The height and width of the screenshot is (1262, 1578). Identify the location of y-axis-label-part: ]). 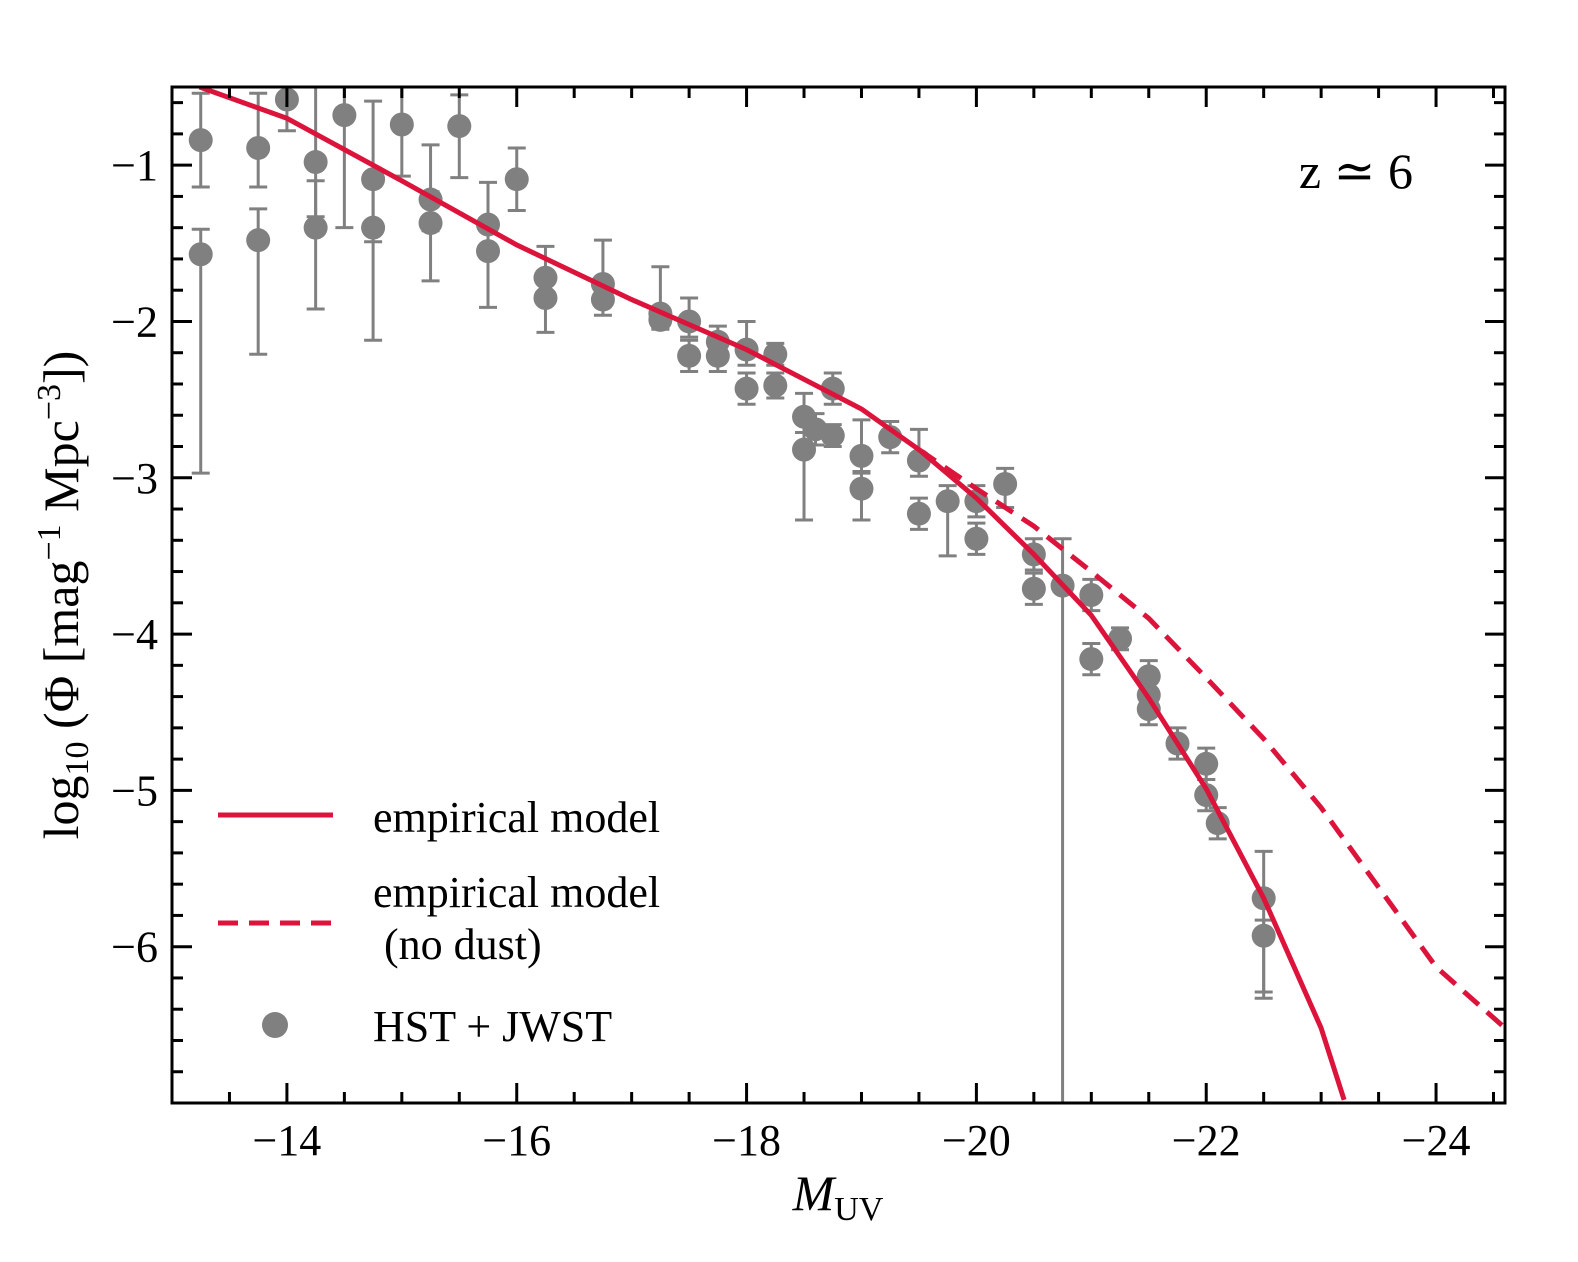
(61, 367).